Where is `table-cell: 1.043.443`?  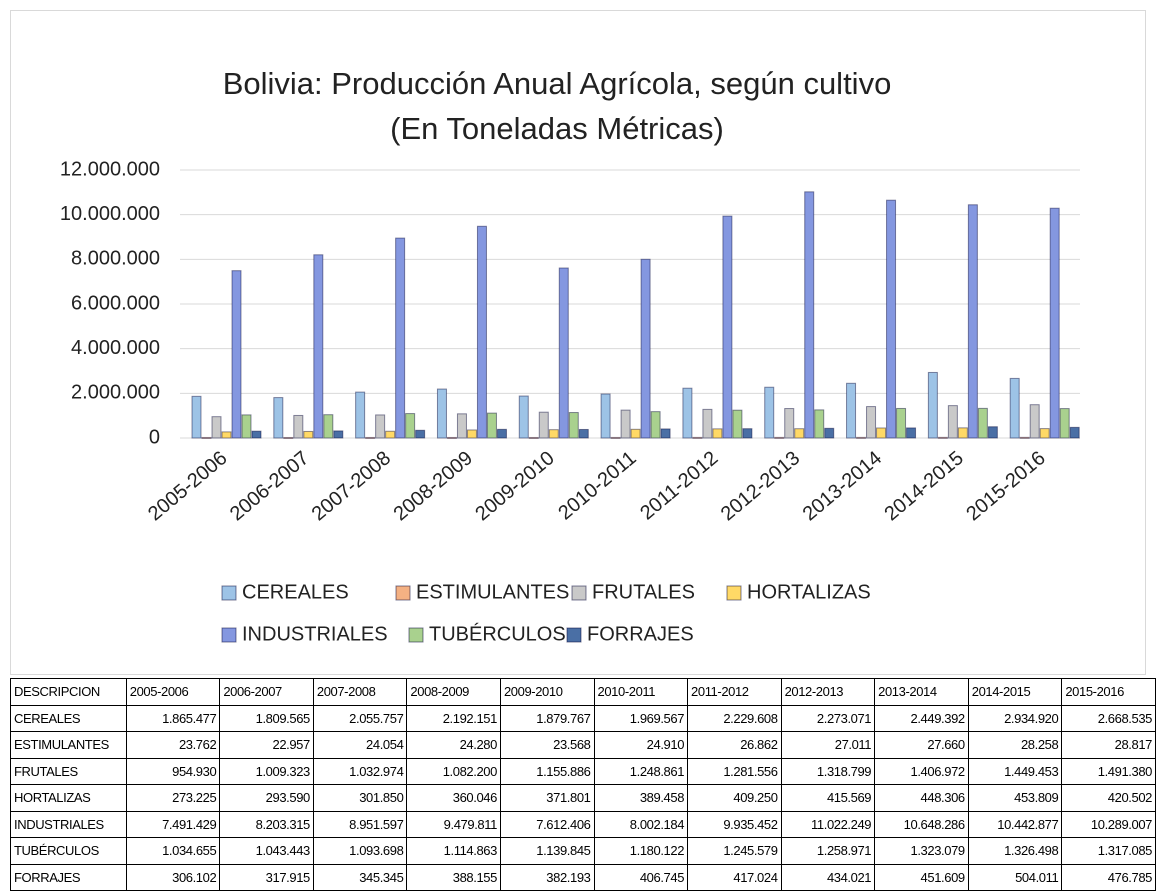
table-cell: 1.043.443 is located at coordinates (266, 851).